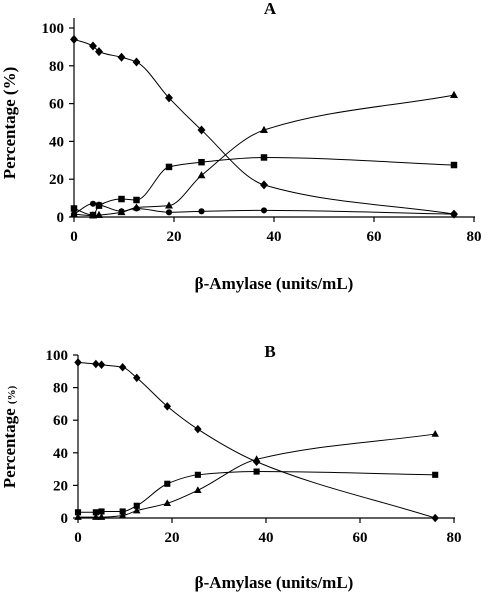 The width and height of the screenshot is (487, 599). Describe the element at coordinates (9, 81) in the screenshot. I see `y-axis-title-unit-a: (%)` at that location.